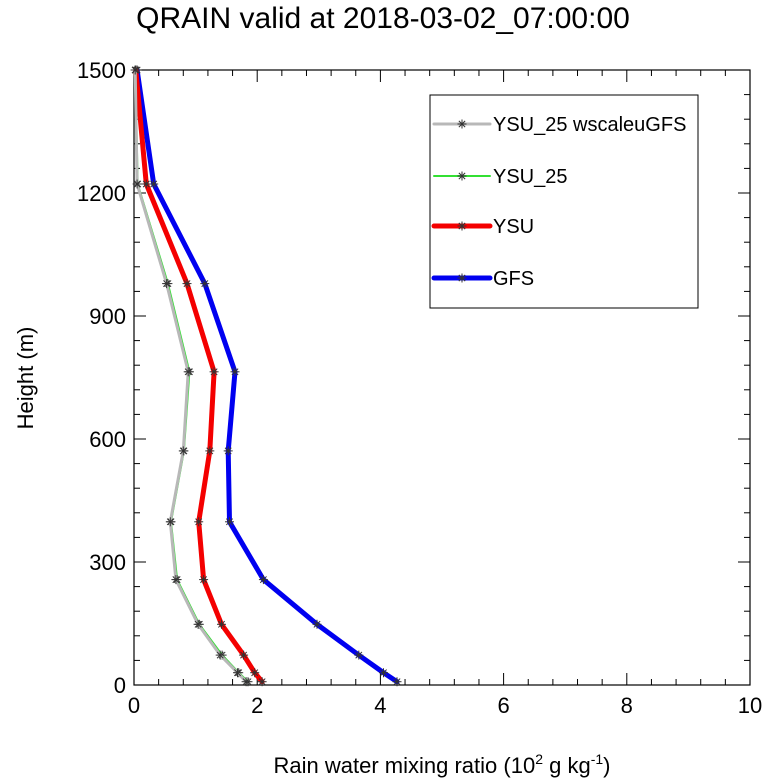 The width and height of the screenshot is (766, 784). Describe the element at coordinates (107, 316) in the screenshot. I see `y-tick-label: 900` at that location.